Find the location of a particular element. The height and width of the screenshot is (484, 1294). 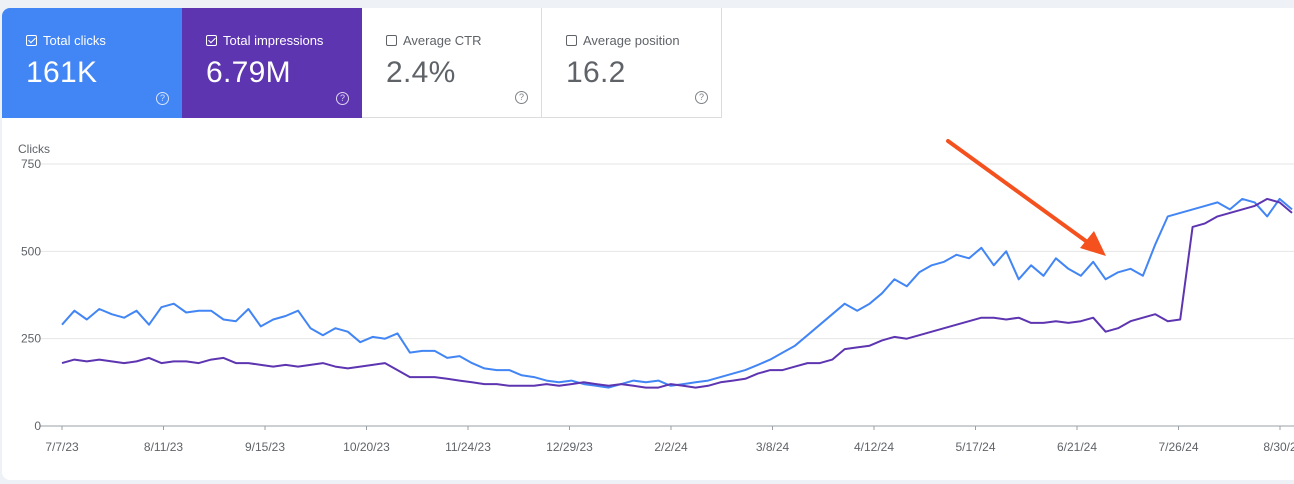

y-tick-label: 750 is located at coordinates (31, 164).